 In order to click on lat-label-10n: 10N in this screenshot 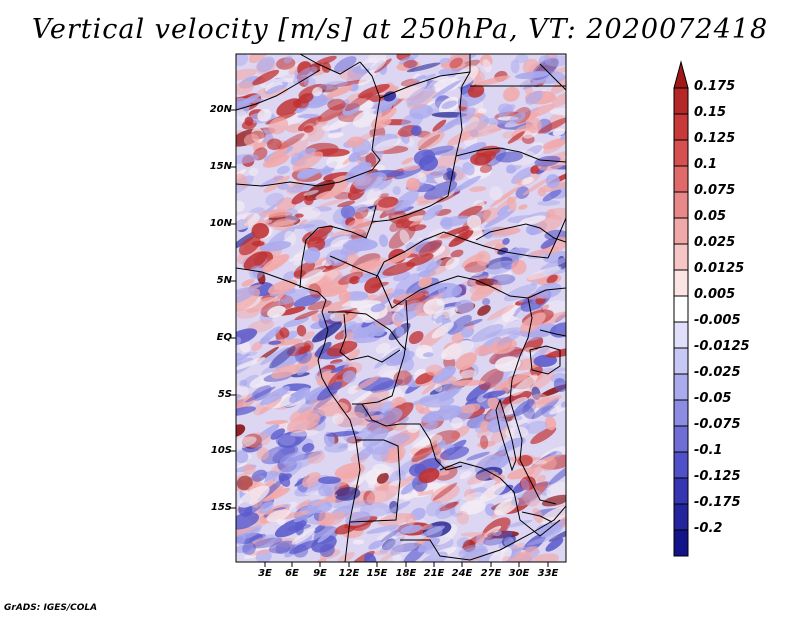, I will do `click(220, 223)`.